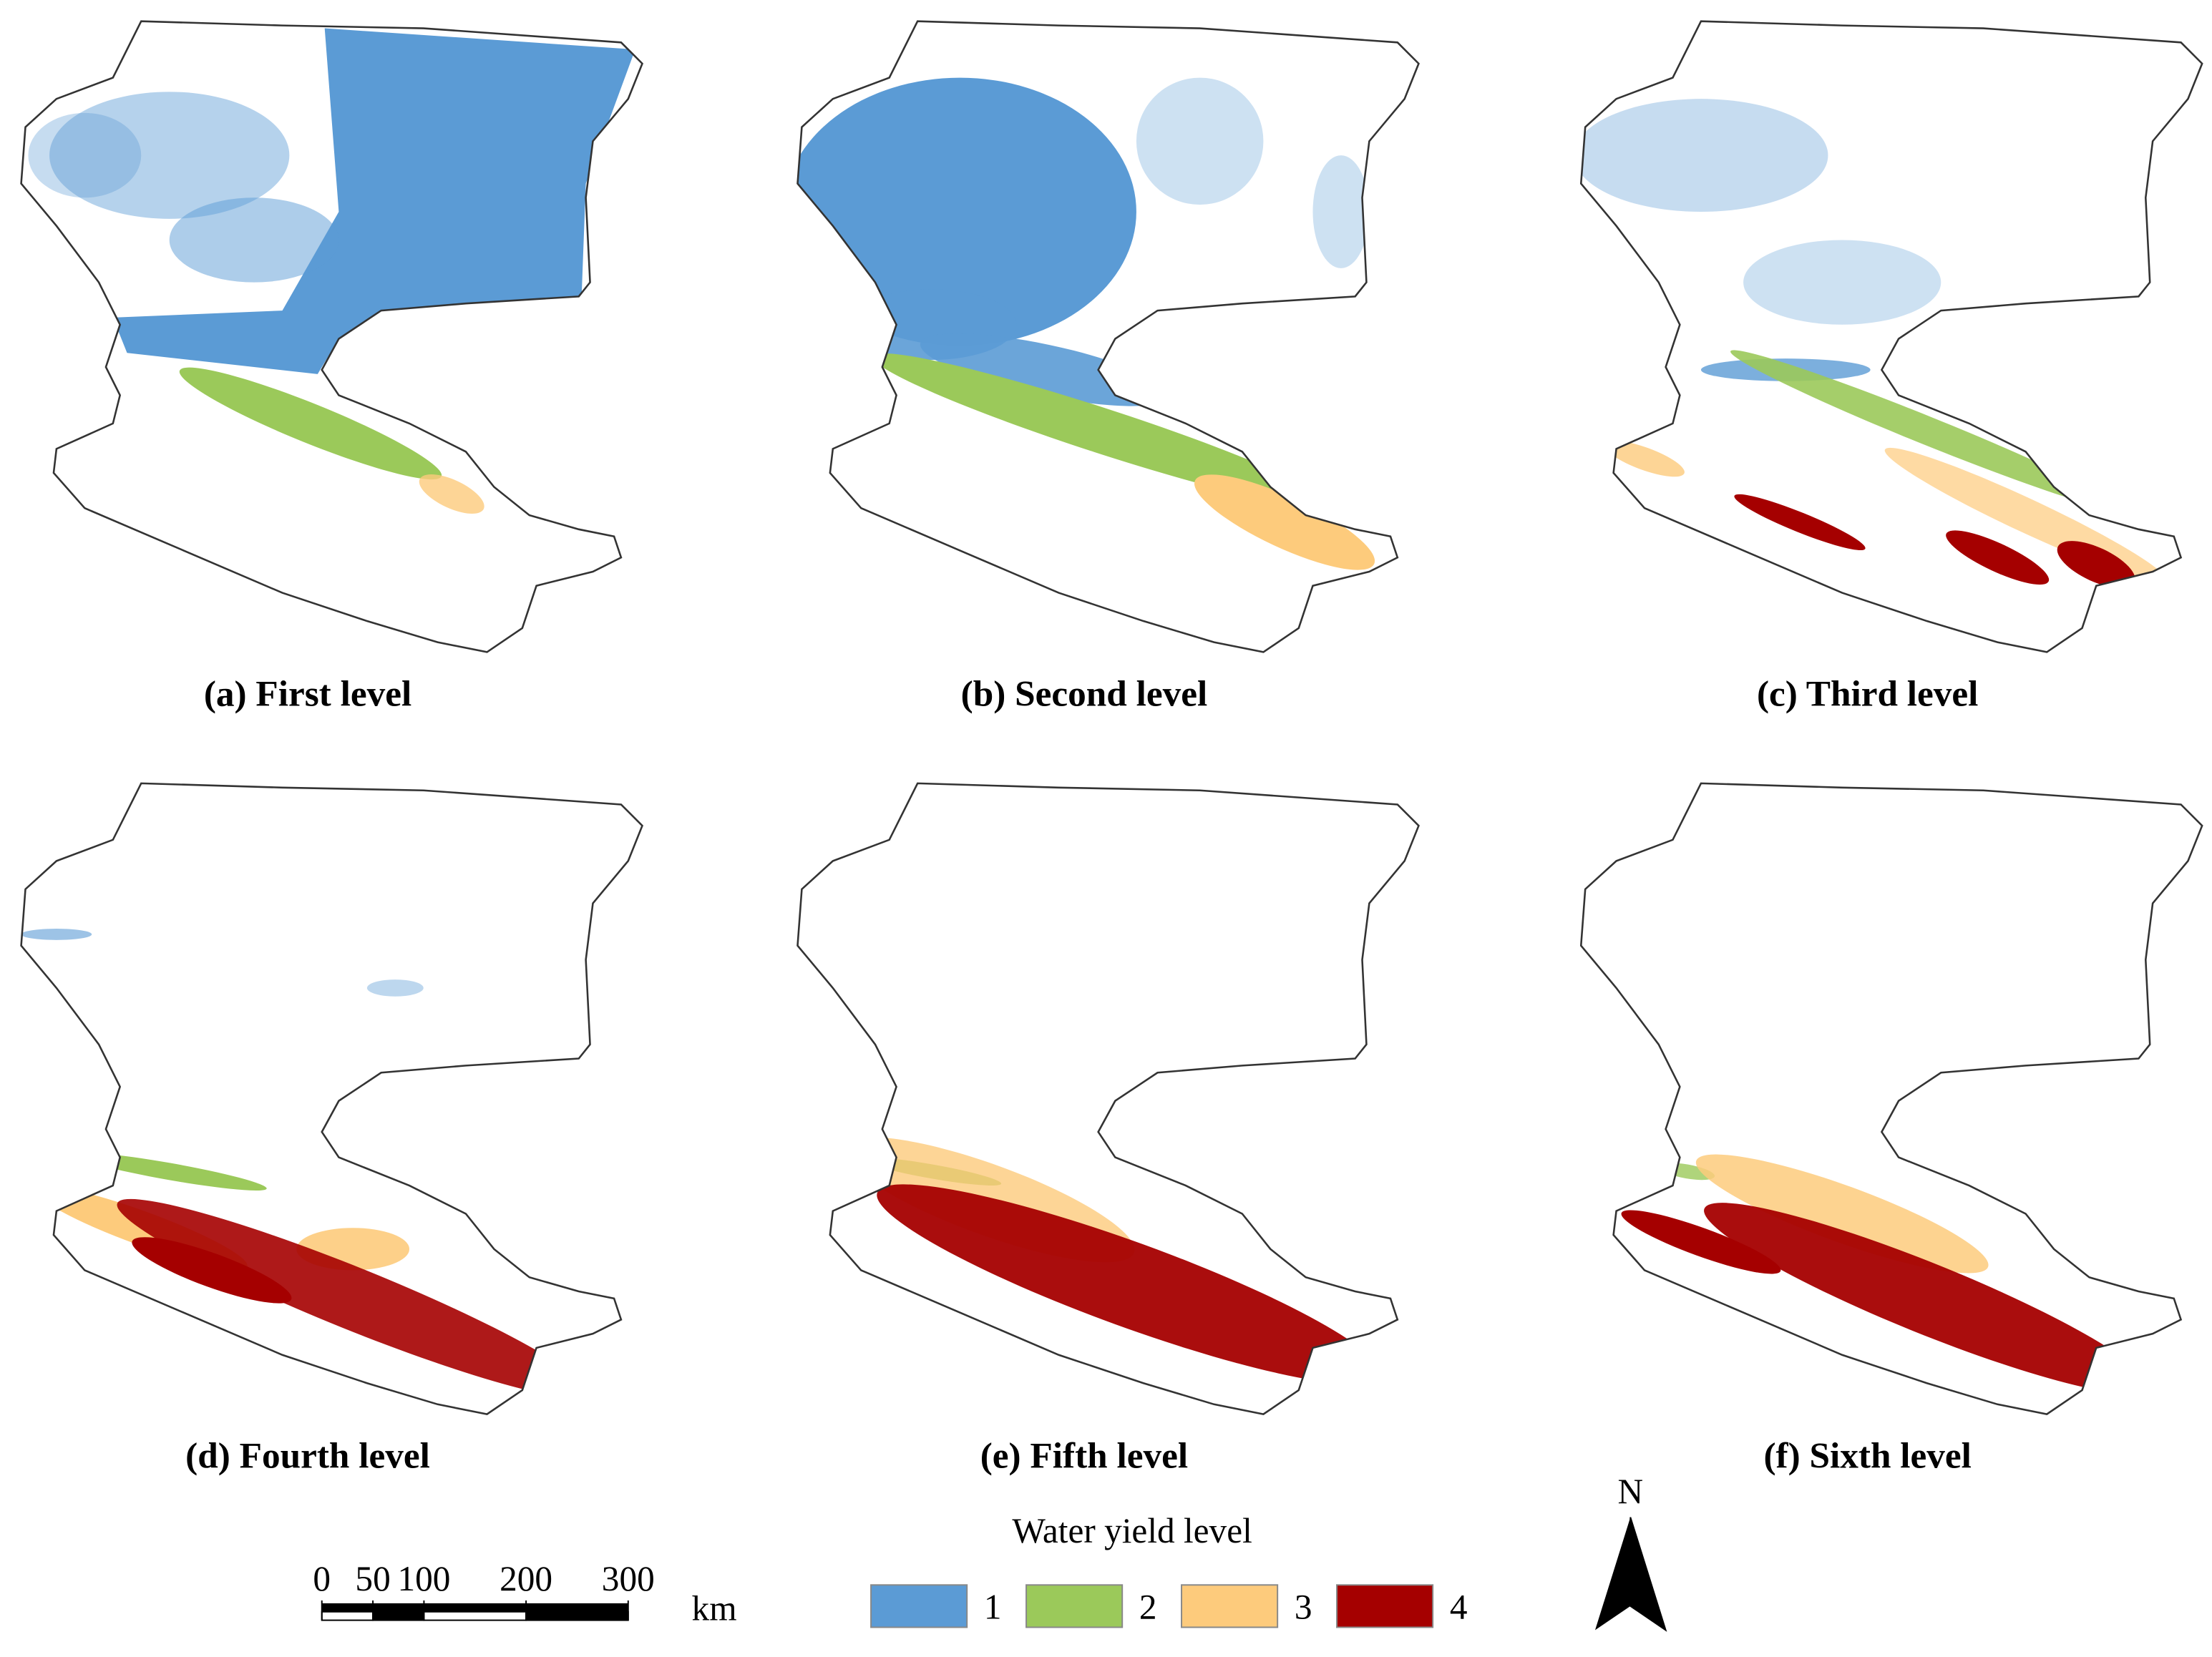  I want to click on legend-label: 3, so click(1303, 1607).